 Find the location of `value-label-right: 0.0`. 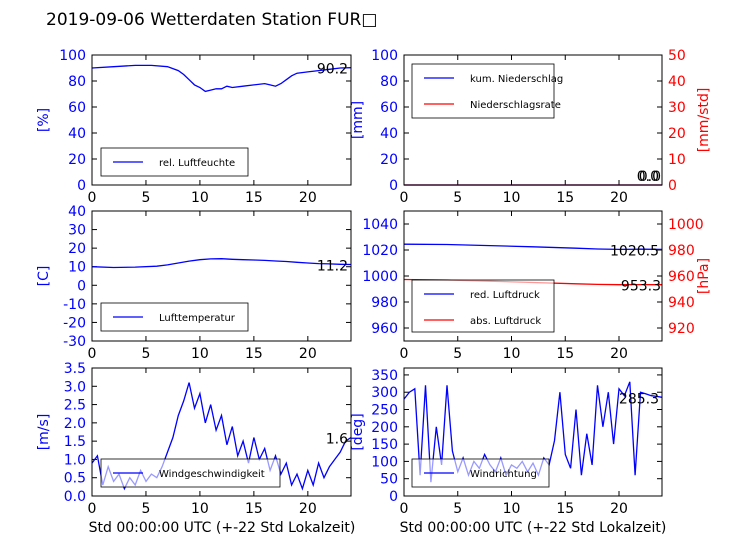

value-label-right: 0.0 is located at coordinates (650, 177).